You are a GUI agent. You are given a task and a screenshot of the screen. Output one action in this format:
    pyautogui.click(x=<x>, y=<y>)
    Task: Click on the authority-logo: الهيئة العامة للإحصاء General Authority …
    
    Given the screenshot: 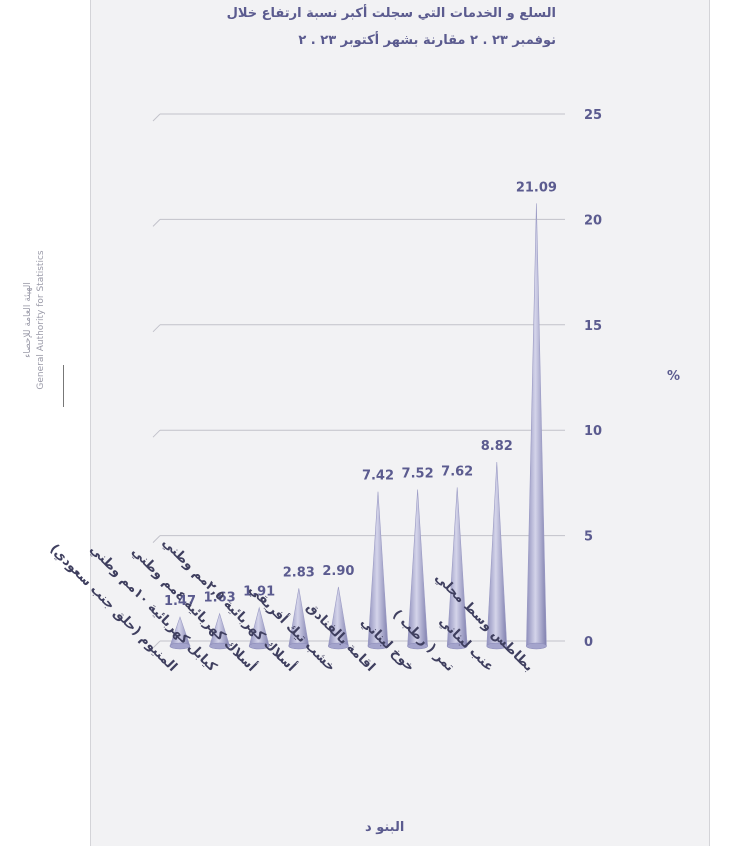 What is the action you would take?
    pyautogui.click(x=38, y=320)
    